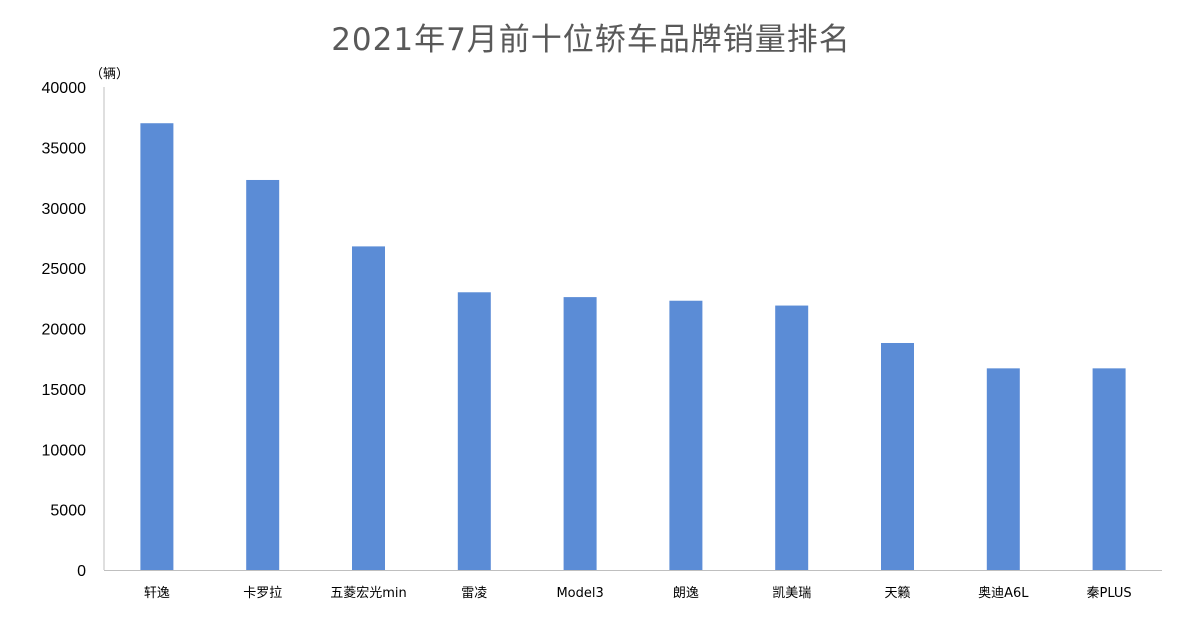 This screenshot has height=628, width=1182. I want to click on y-tick-label: 0, so click(81, 571).